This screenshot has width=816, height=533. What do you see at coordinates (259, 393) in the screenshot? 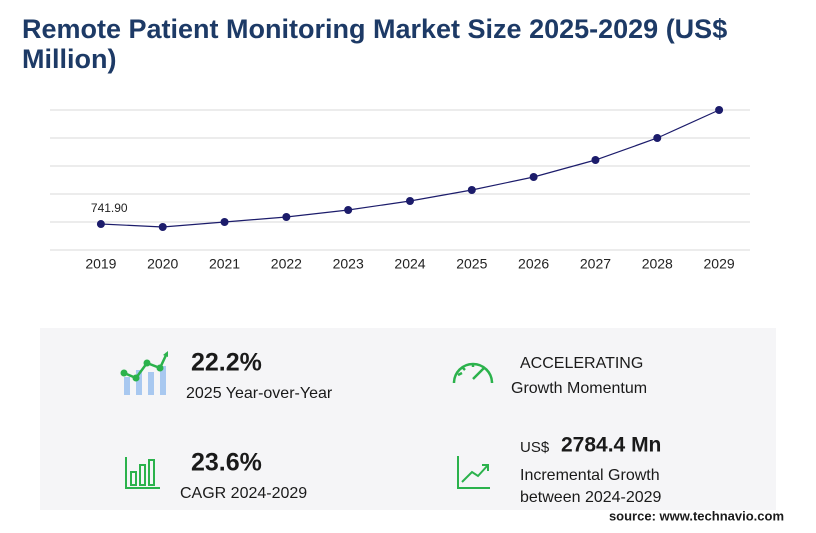
I see `stat-label: 2025 Year-over-Year` at bounding box center [259, 393].